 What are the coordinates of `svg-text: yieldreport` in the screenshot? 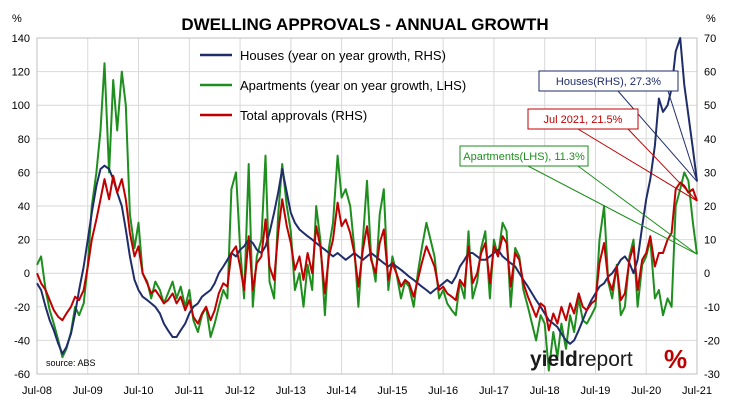 It's located at (581, 359).